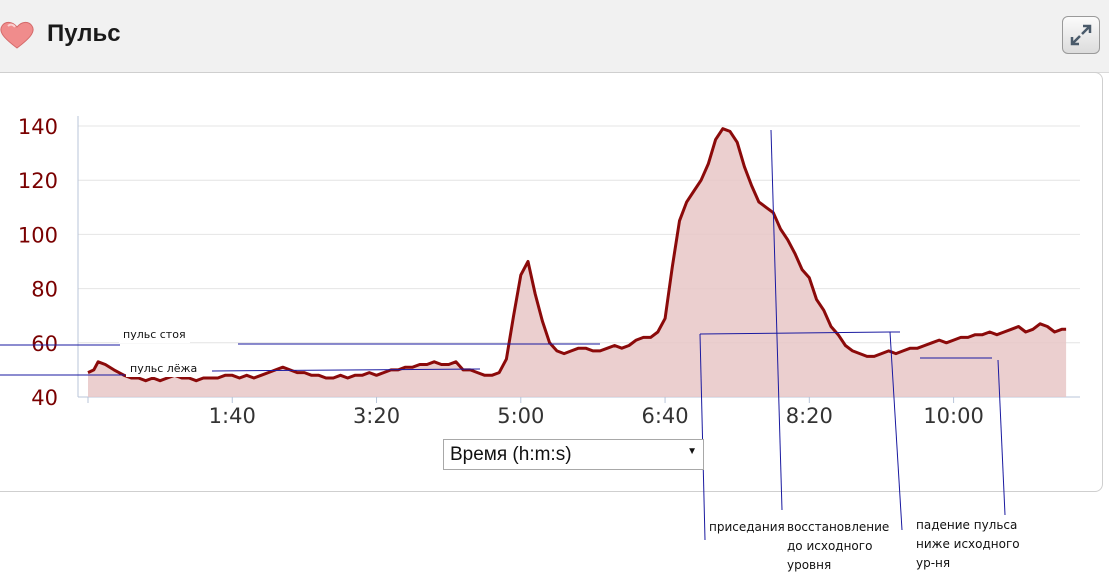  I want to click on y-tick-label: 120, so click(38, 181).